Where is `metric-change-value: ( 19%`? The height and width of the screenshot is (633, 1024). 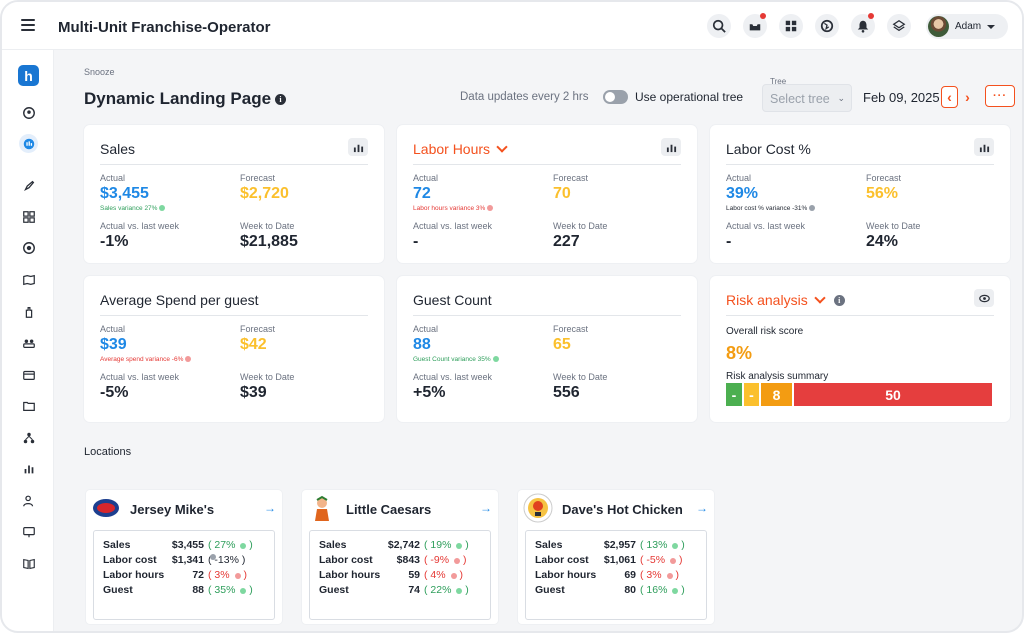
metric-change-value: ( 19% is located at coordinates (439, 545).